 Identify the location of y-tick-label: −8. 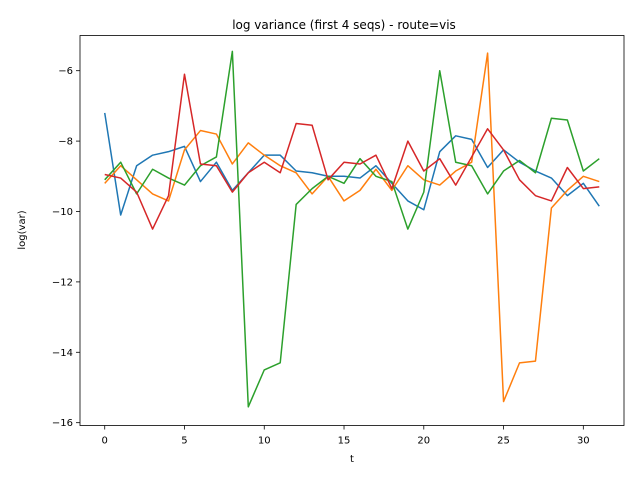
(65, 142).